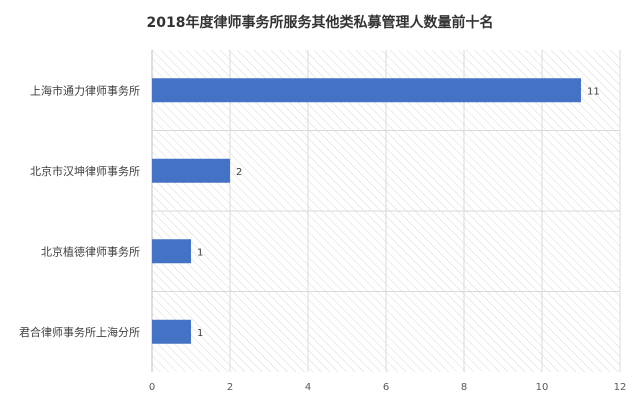 Image resolution: width=641 pixels, height=405 pixels. Describe the element at coordinates (230, 387) in the screenshot. I see `x-tick-label: 2` at that location.